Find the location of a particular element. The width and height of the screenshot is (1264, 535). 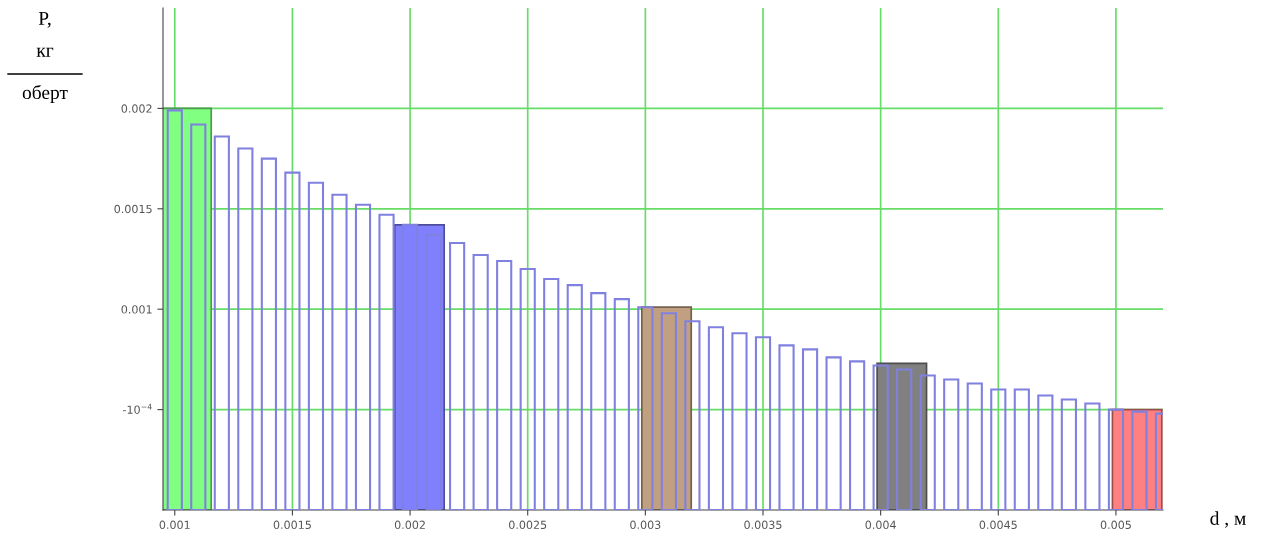

y-tick-label: -10$^{−4}$ is located at coordinates (137, 408).